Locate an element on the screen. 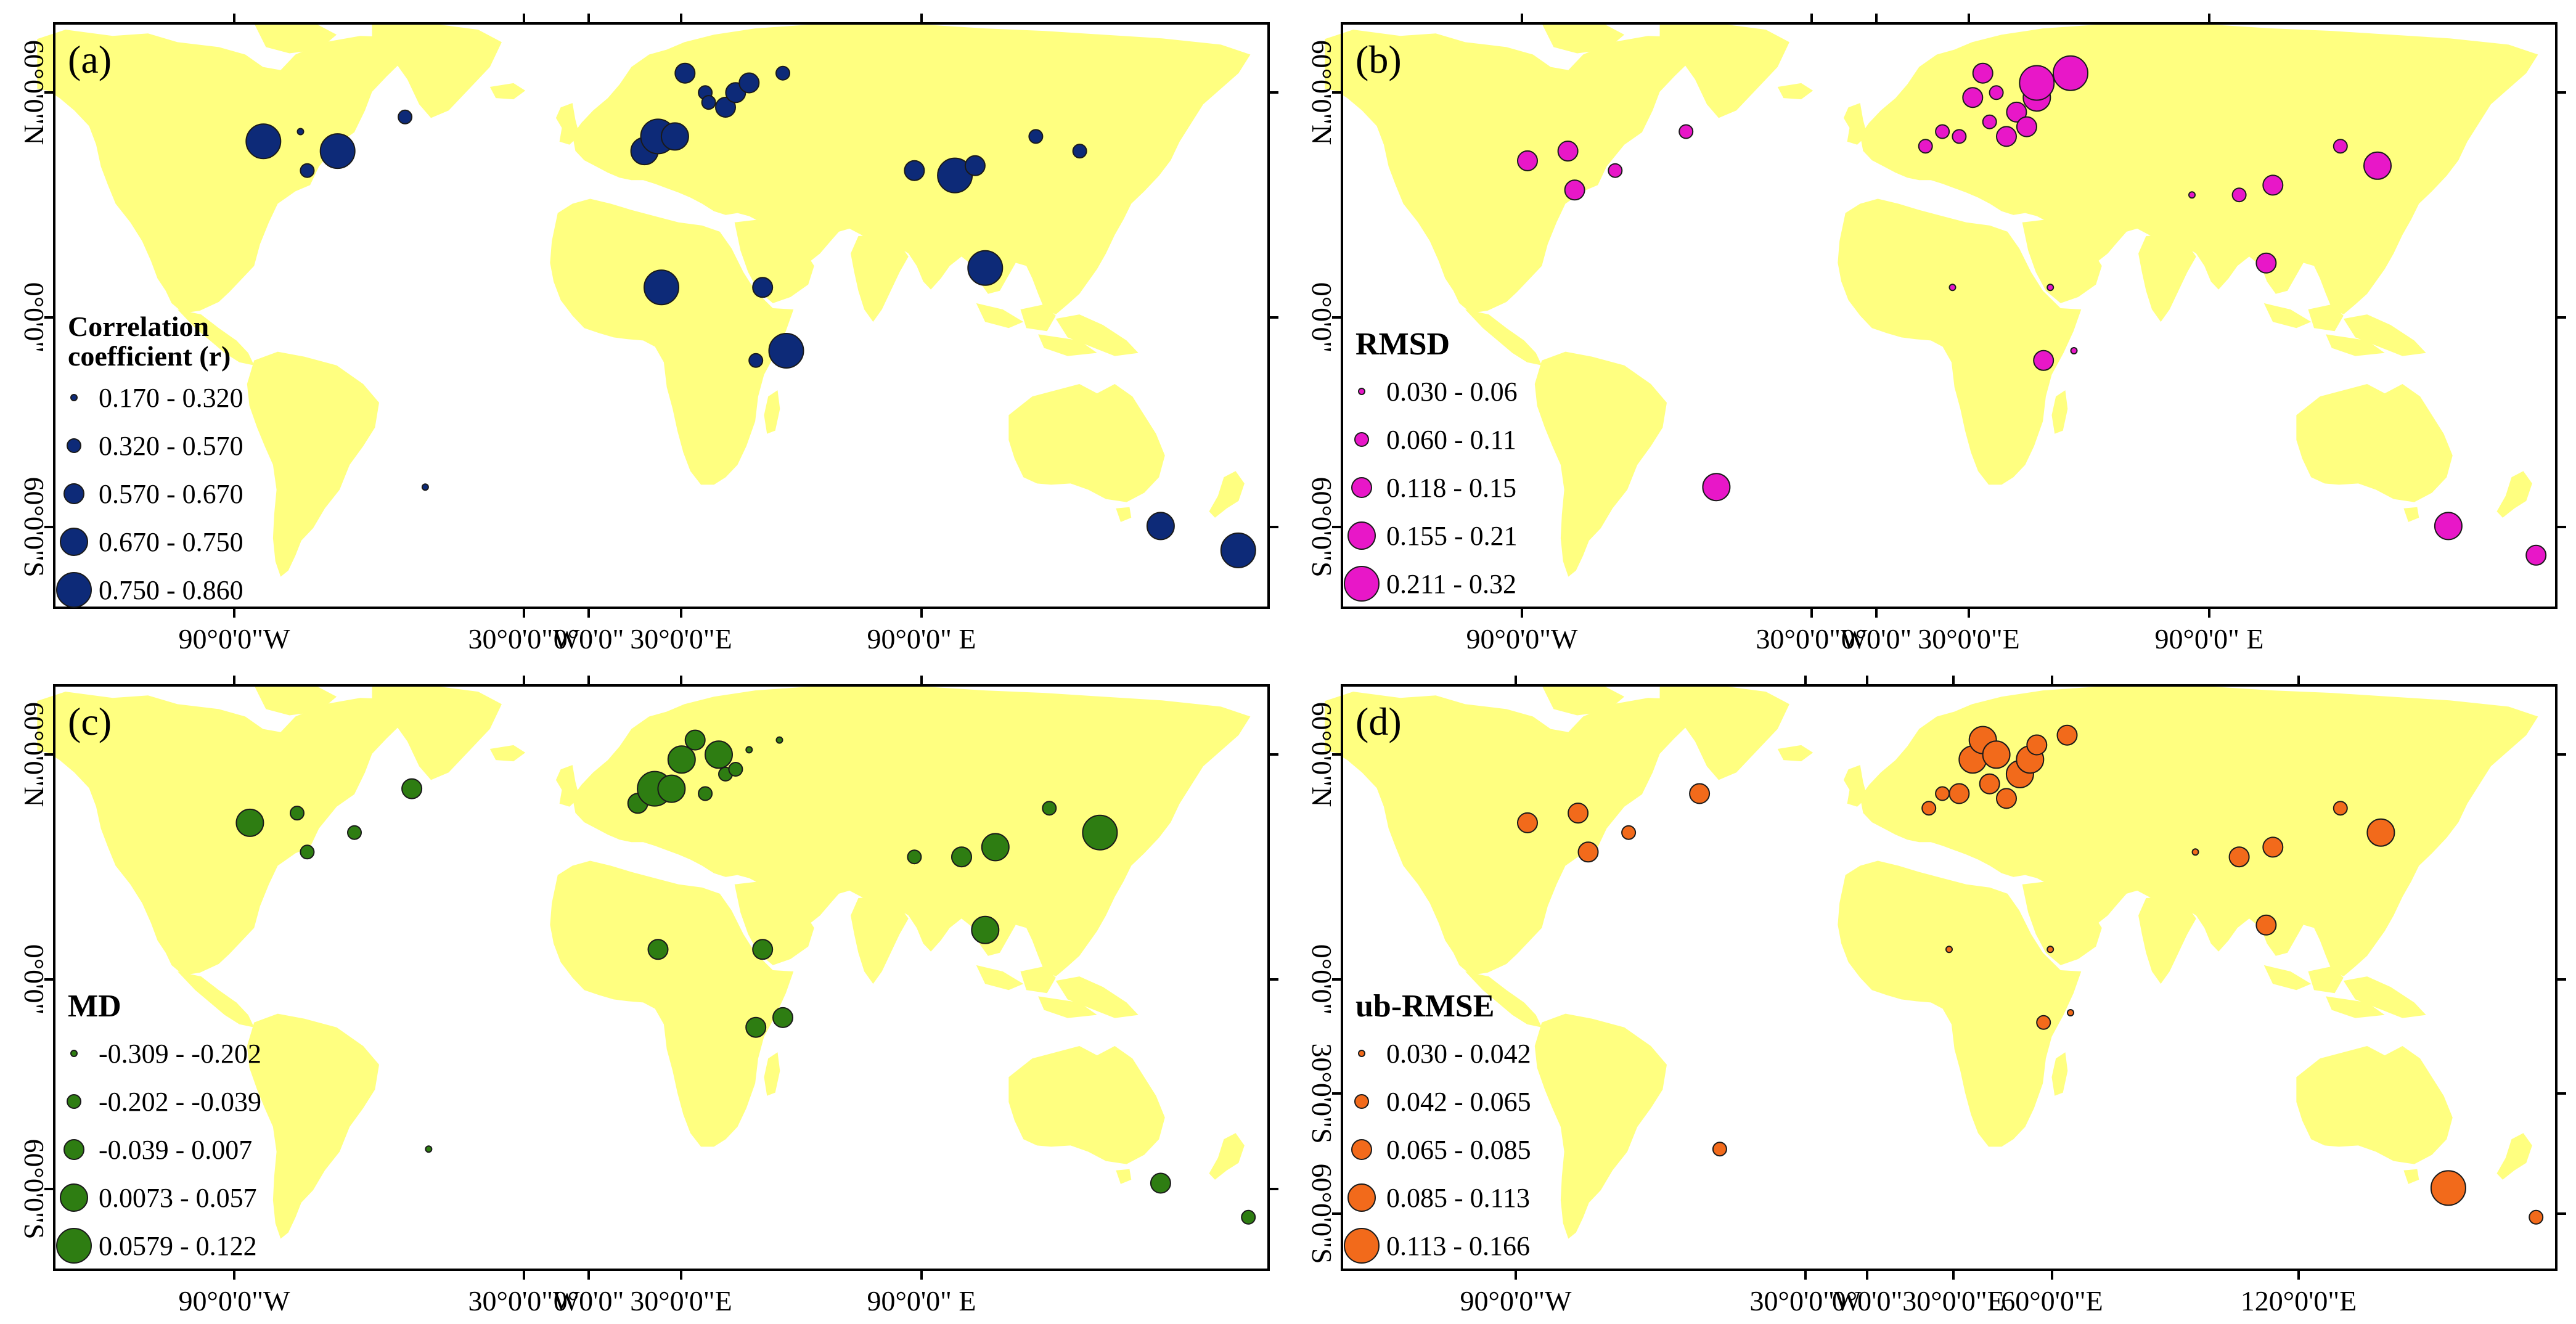 This screenshot has height=1324, width=2576. legend-title: MD is located at coordinates (94, 1006).